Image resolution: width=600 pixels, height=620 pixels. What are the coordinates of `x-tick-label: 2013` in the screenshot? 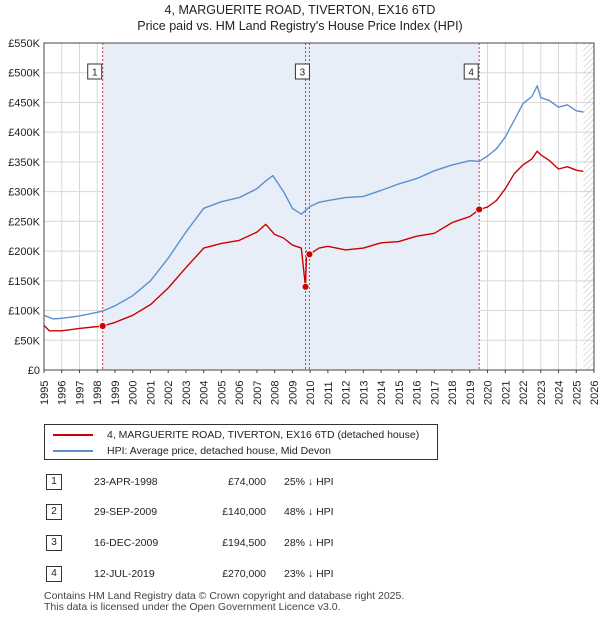 It's located at (364, 393).